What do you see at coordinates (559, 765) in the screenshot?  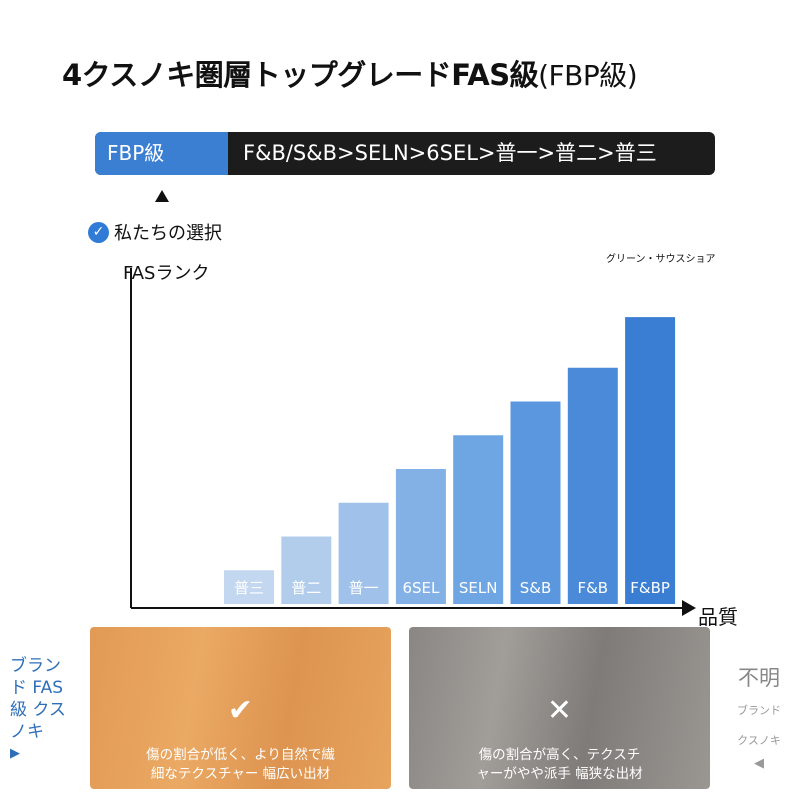 I see `bad-wood-description: 傷の割合が高く、テクスチ ャーがやや派手 幅狭な出材` at bounding box center [559, 765].